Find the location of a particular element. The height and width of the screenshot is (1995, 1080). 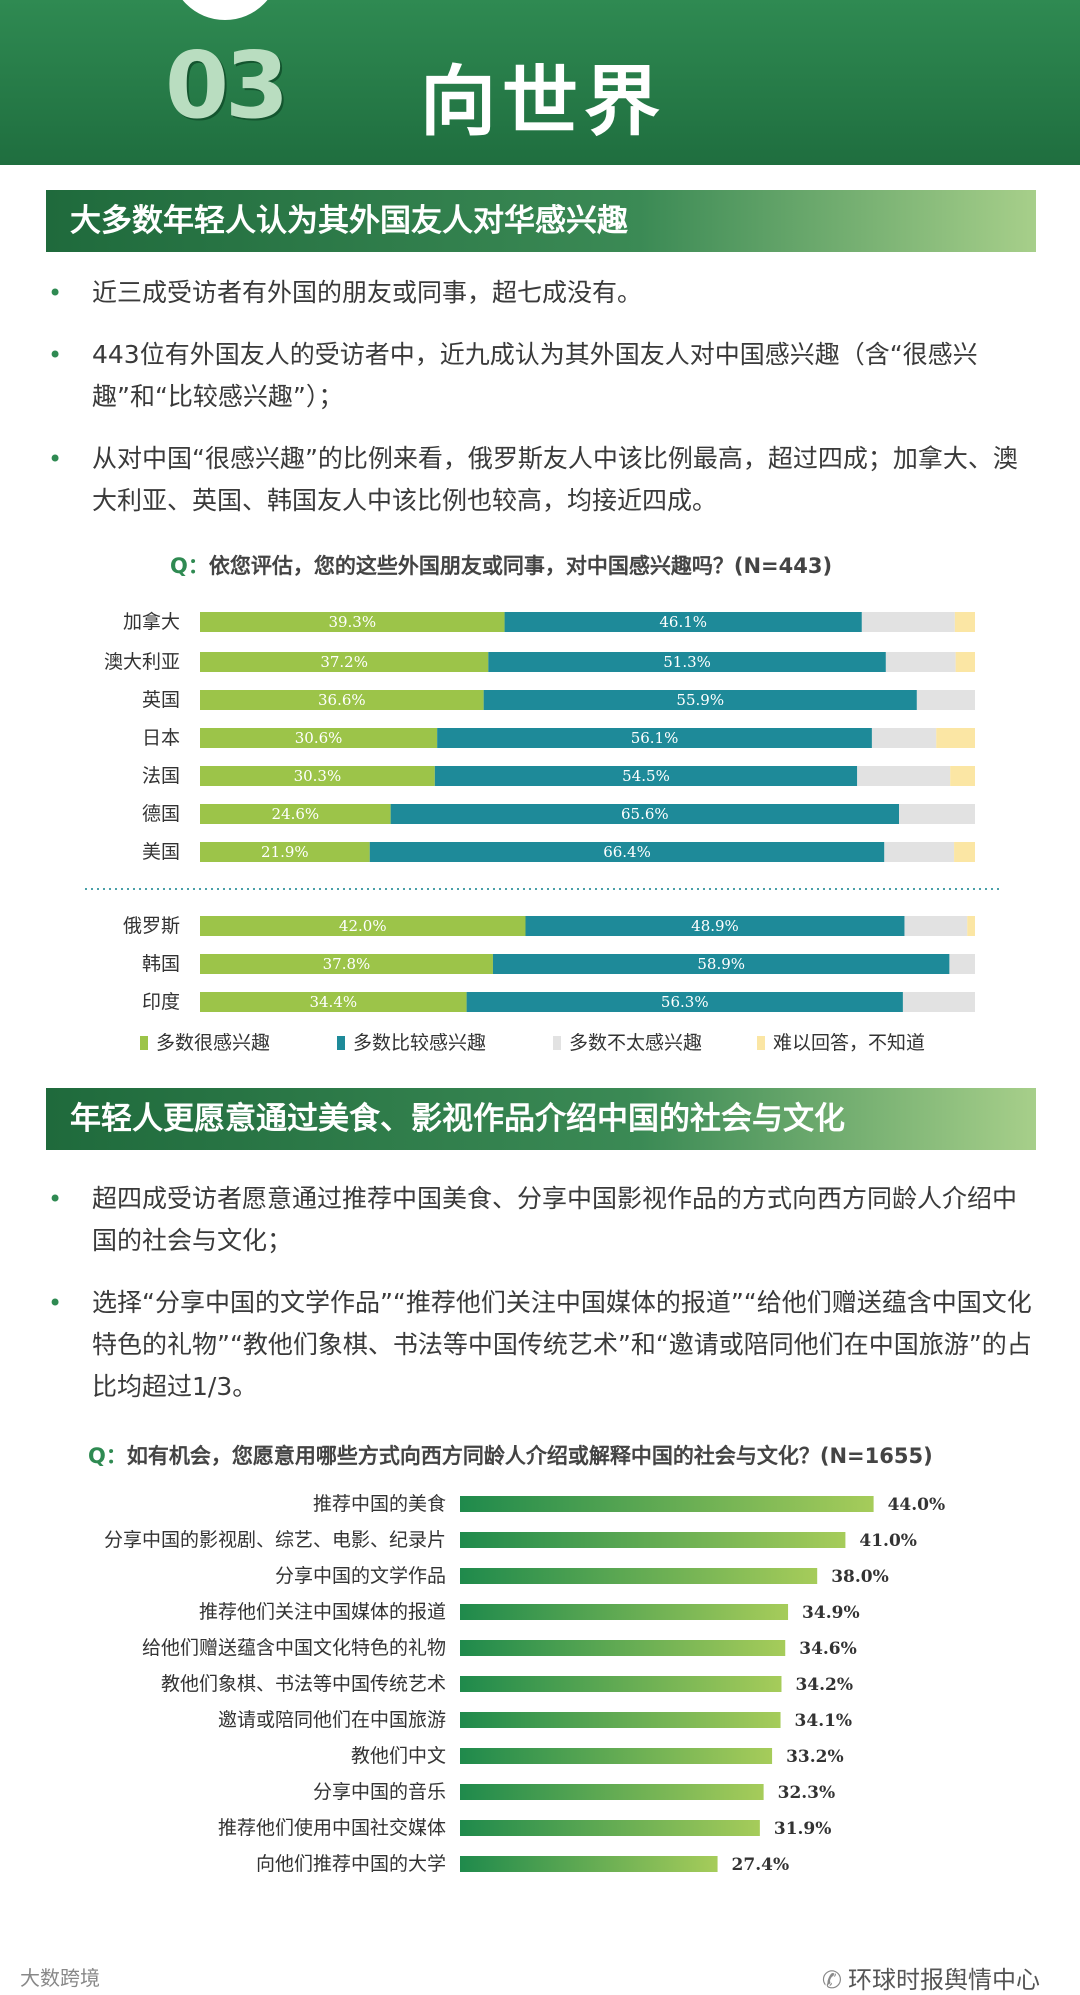

category-label: 澳大利亚 is located at coordinates (142, 662).